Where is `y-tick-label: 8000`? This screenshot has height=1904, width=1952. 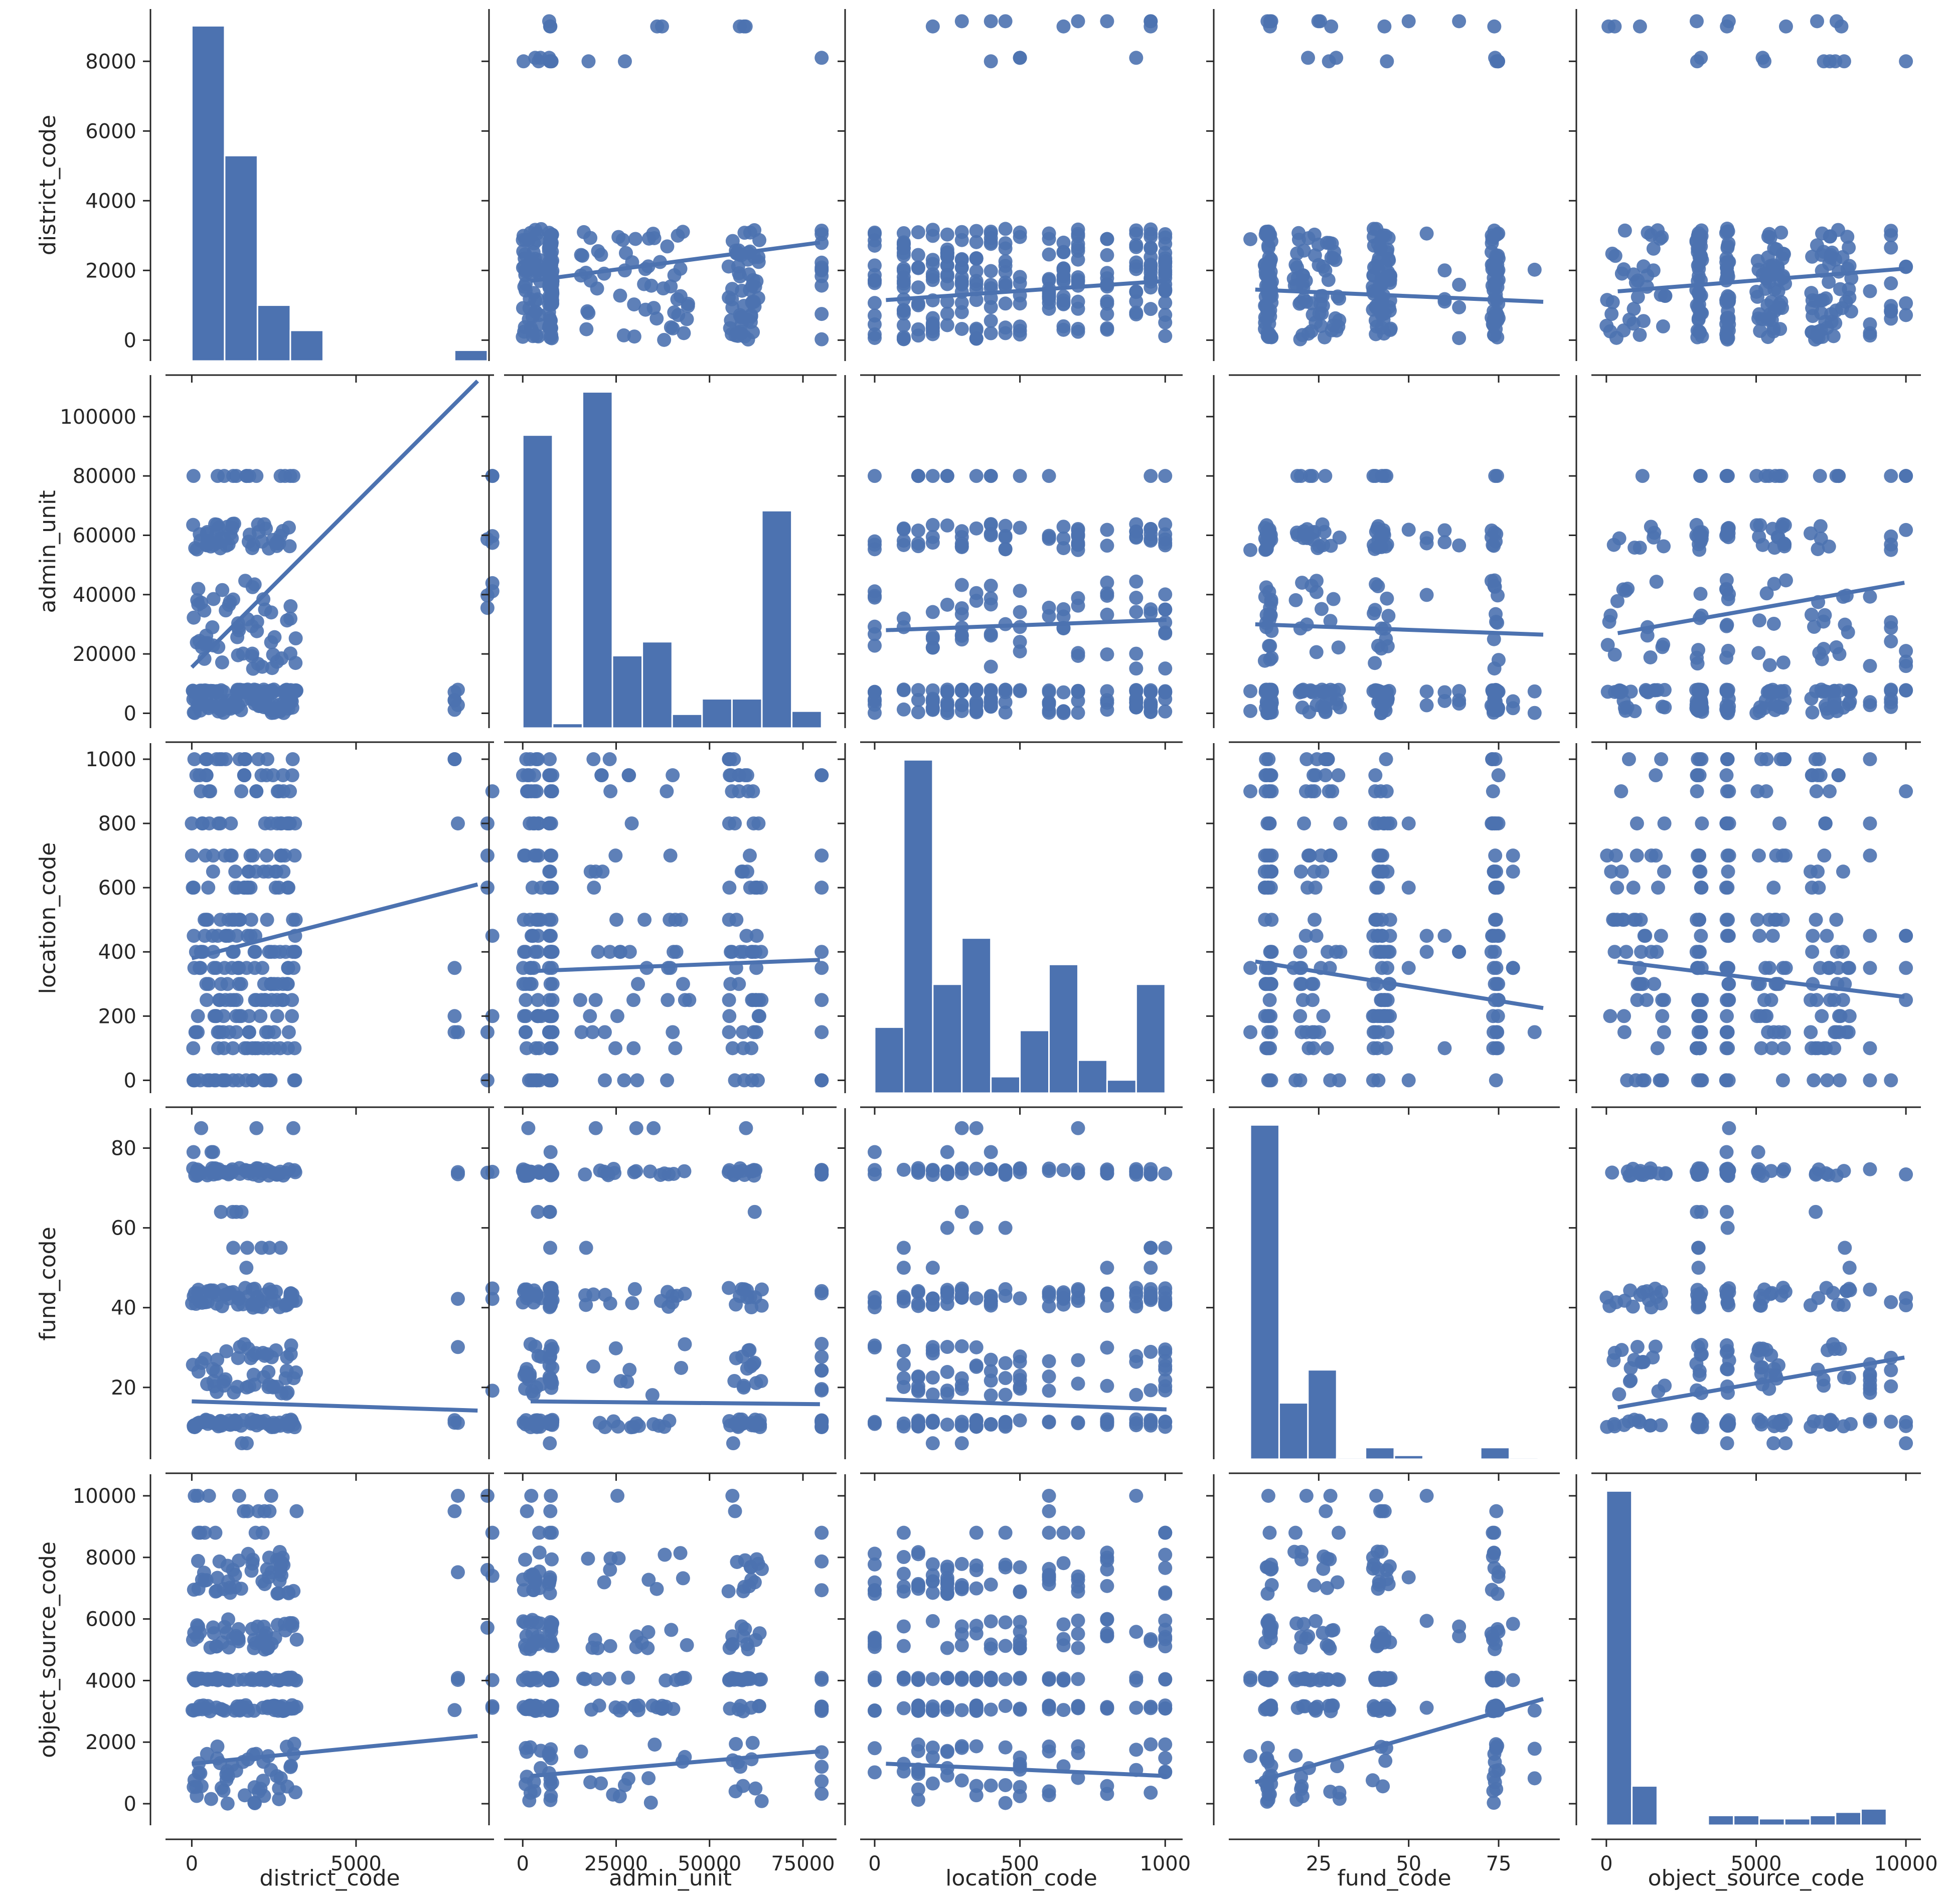
y-tick-label: 8000 is located at coordinates (110, 1558).